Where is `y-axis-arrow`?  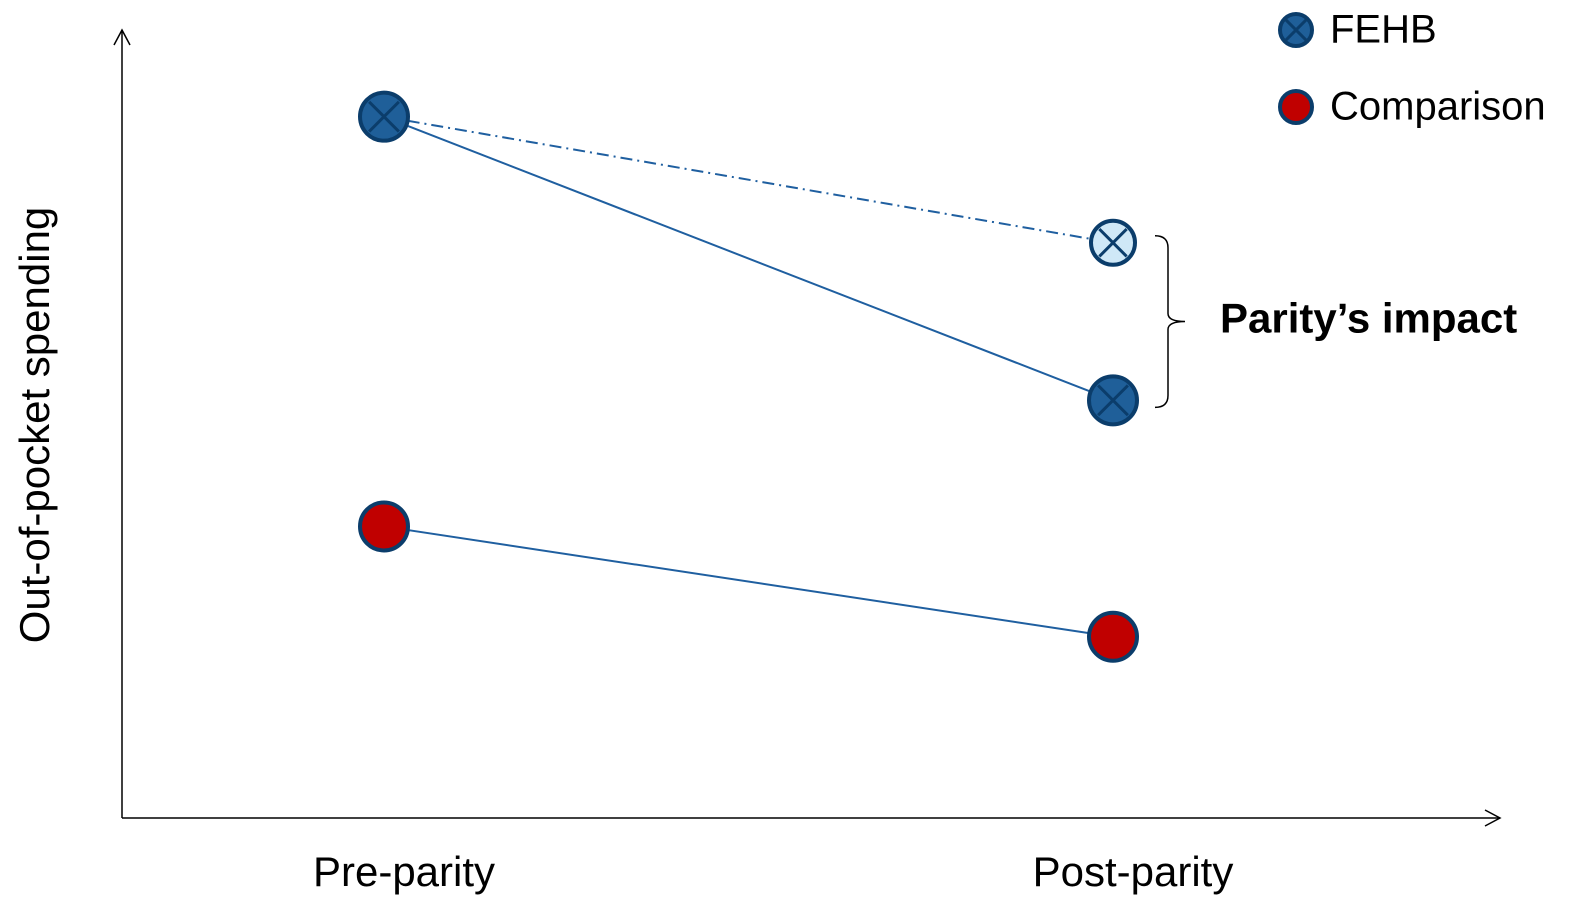
y-axis-arrow is located at coordinates (122, 37).